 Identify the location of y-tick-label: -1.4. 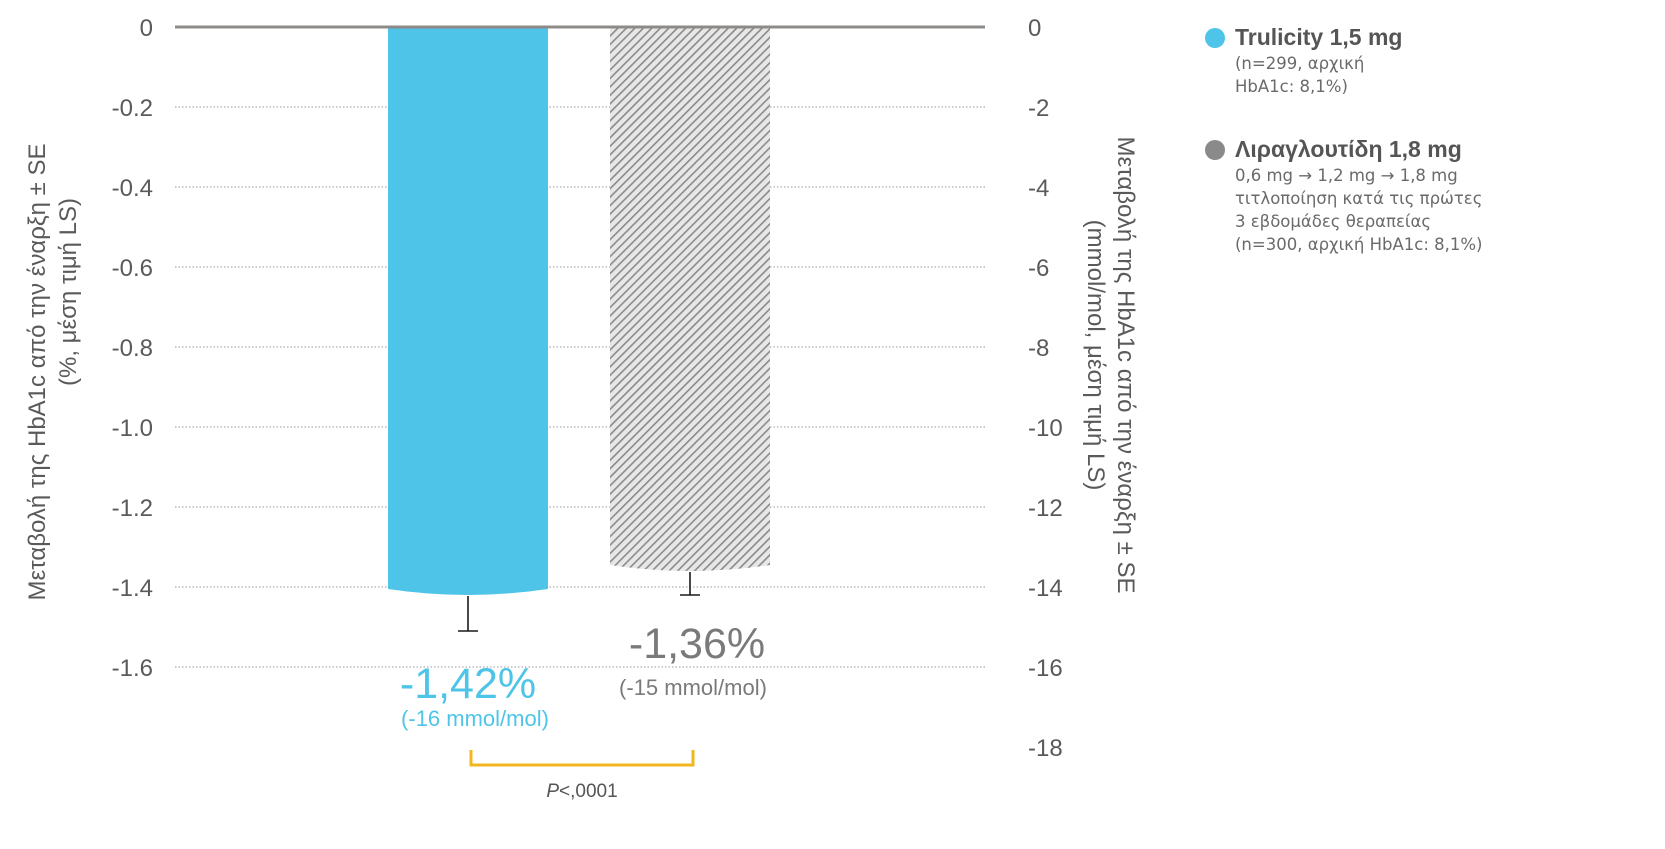
(132, 588).